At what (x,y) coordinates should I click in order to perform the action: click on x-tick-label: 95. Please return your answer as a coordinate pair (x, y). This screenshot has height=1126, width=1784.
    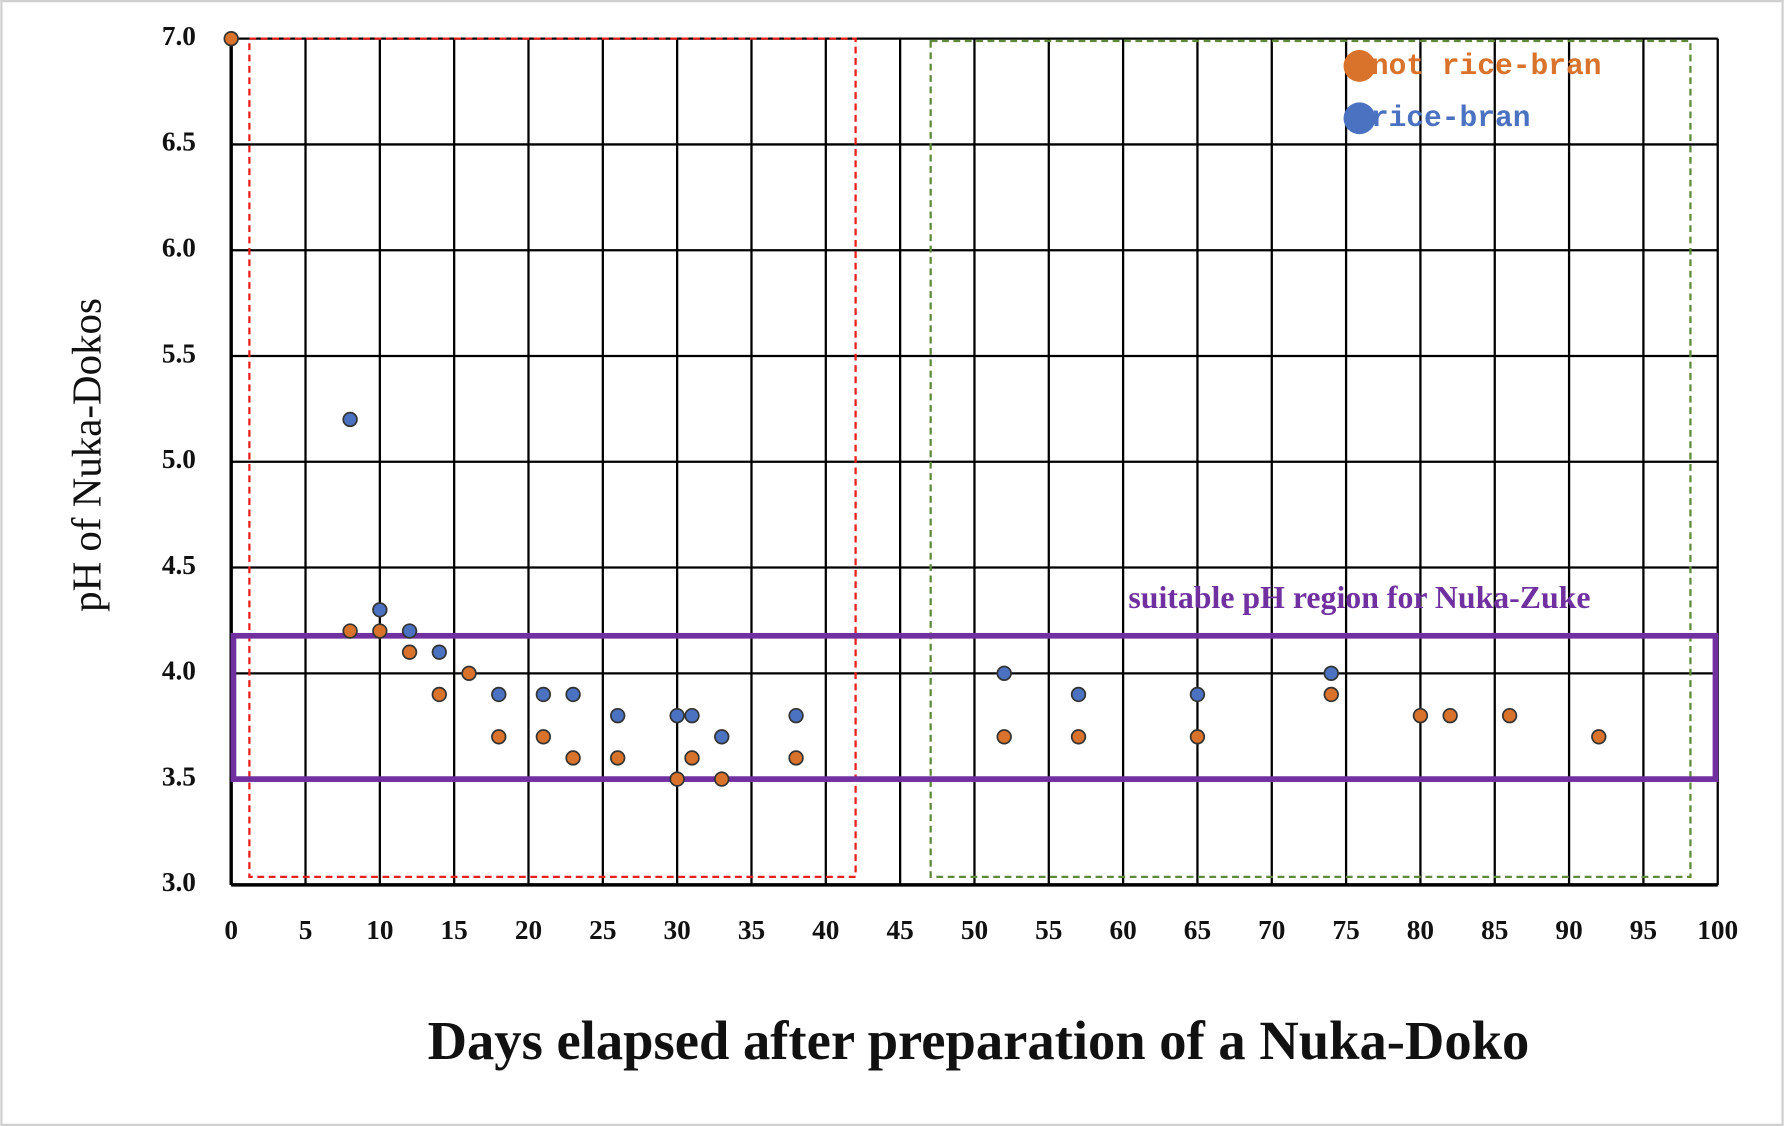
    Looking at the image, I should click on (1643, 930).